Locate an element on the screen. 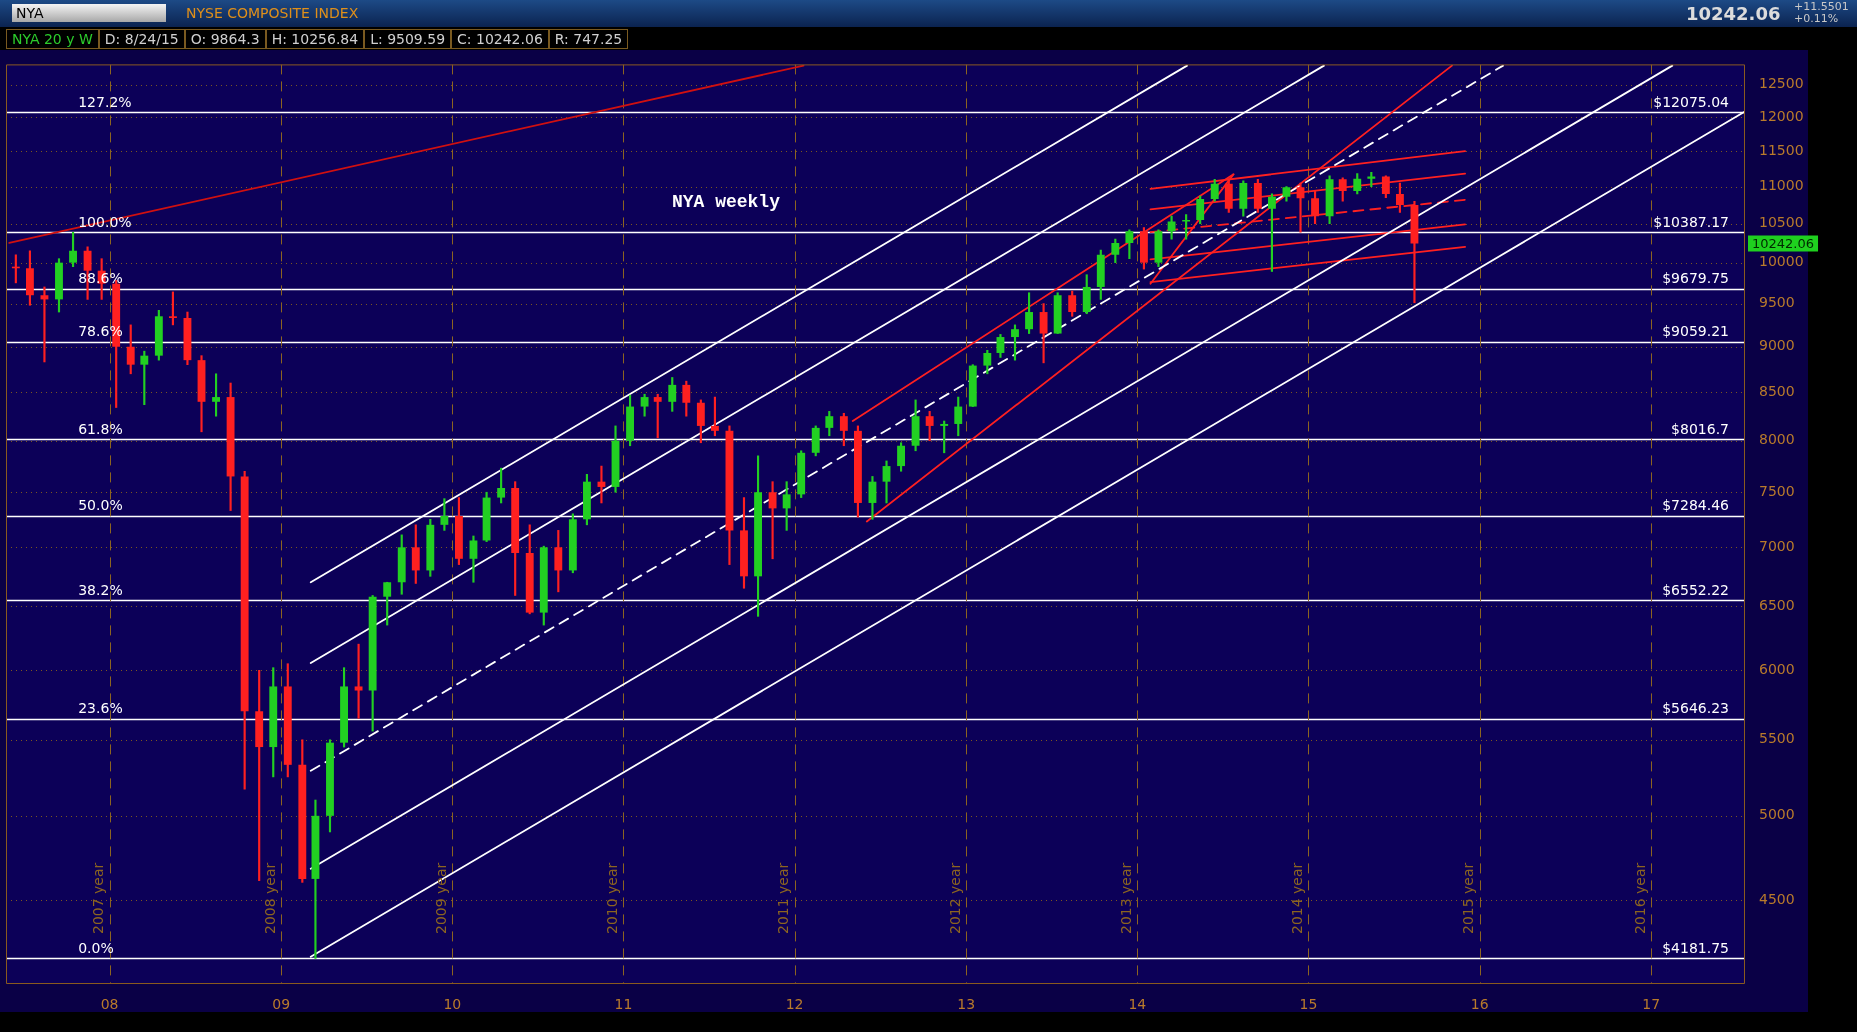 The image size is (1857, 1032). ref-line-label: $4181.75 is located at coordinates (1695, 948).